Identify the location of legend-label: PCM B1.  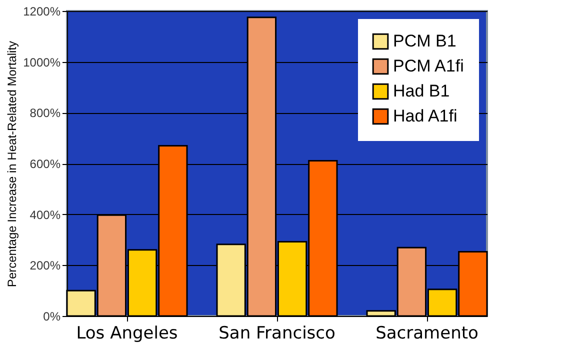
(424, 41).